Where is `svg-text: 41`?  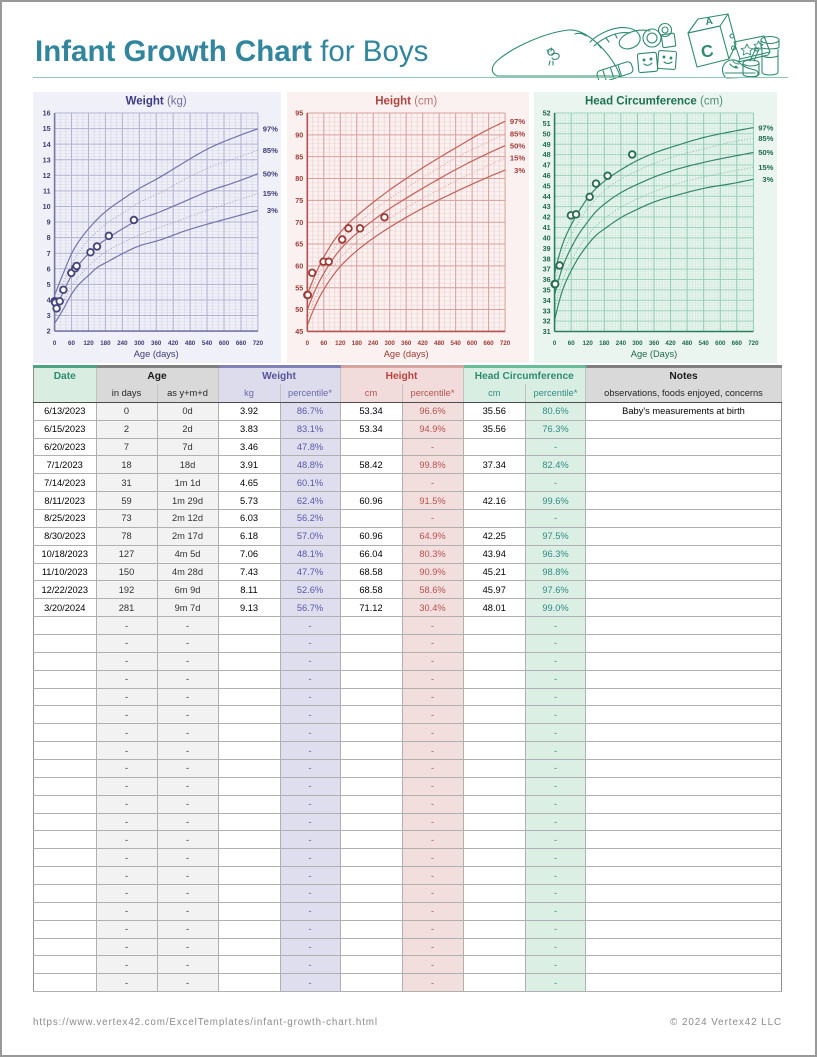
svg-text: 41 is located at coordinates (547, 227).